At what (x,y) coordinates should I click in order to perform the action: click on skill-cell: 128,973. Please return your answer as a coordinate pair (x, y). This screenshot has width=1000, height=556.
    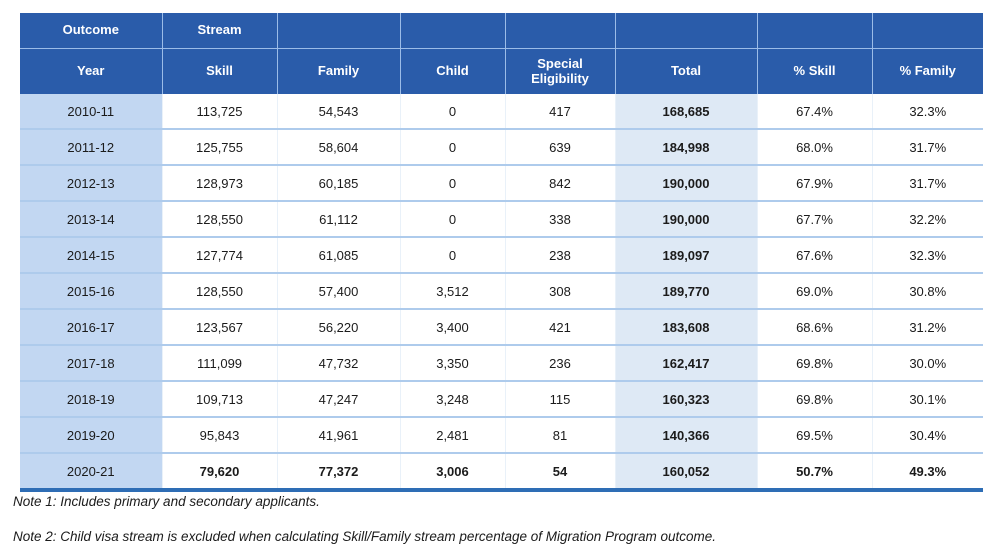
    Looking at the image, I should click on (219, 182).